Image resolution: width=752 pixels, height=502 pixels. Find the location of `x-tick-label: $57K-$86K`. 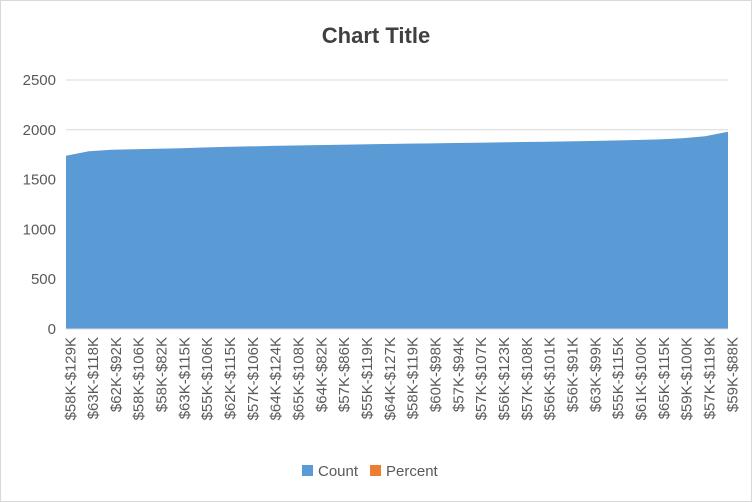

x-tick-label: $57K-$86K is located at coordinates (344, 374).